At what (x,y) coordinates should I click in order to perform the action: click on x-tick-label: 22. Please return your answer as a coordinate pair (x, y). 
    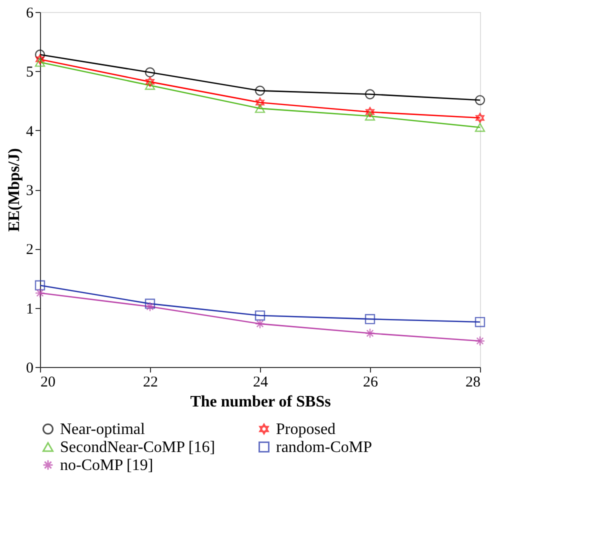
    Looking at the image, I should click on (150, 382).